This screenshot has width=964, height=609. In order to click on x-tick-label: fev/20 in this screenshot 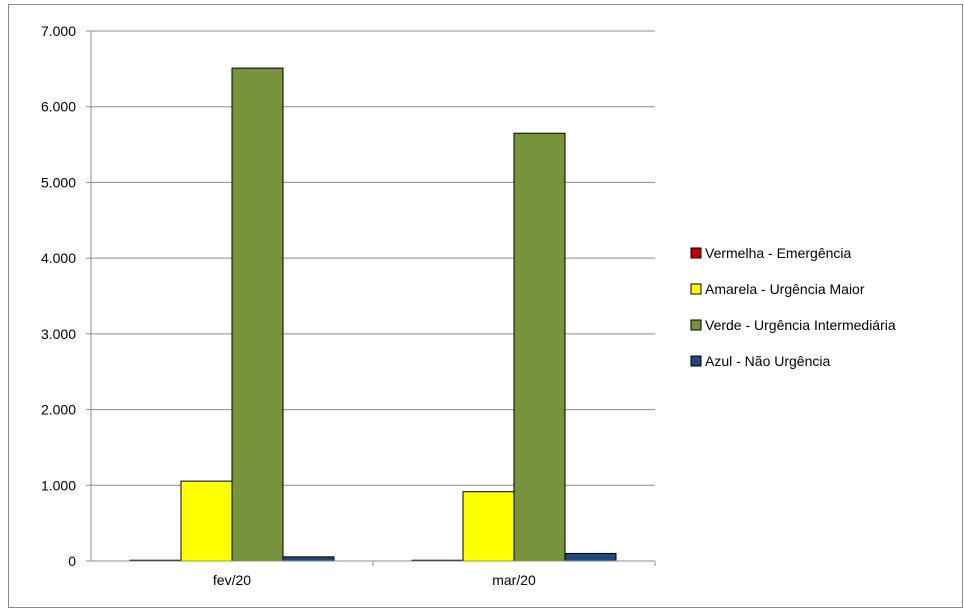, I will do `click(232, 580)`.